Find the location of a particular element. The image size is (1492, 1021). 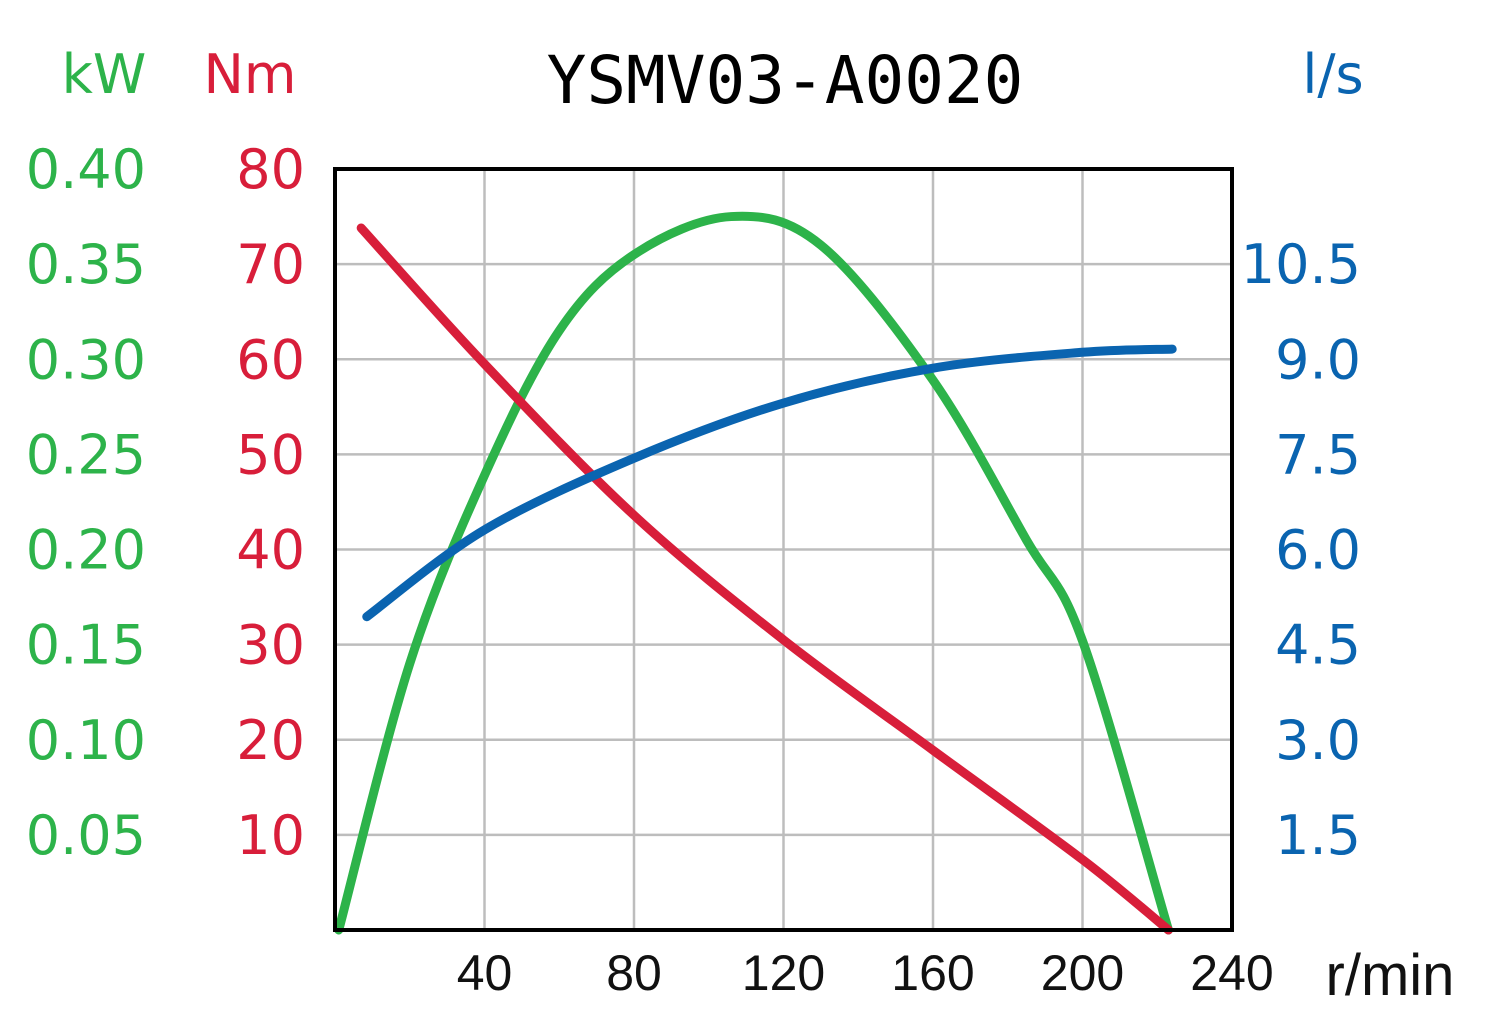

flow-tick-label: 1.5 is located at coordinates (1318, 835).